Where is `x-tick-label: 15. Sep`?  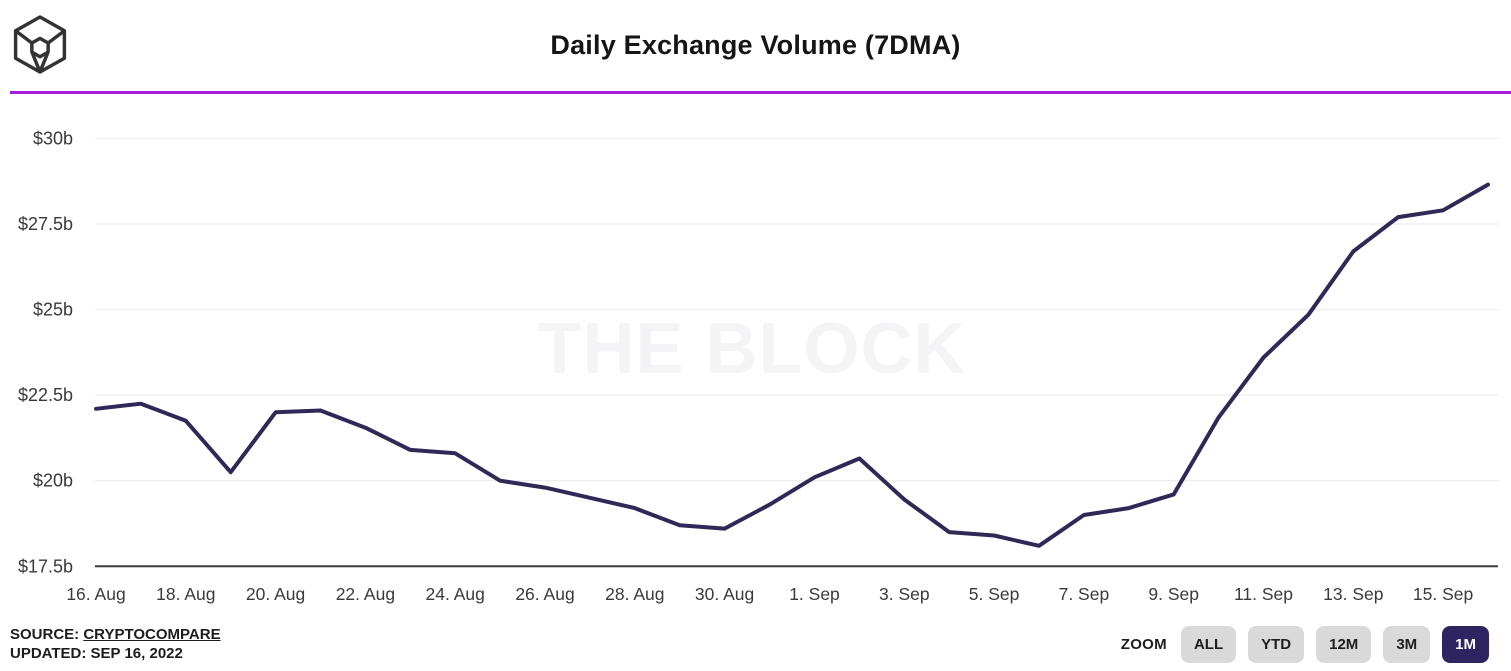 x-tick-label: 15. Sep is located at coordinates (1443, 594).